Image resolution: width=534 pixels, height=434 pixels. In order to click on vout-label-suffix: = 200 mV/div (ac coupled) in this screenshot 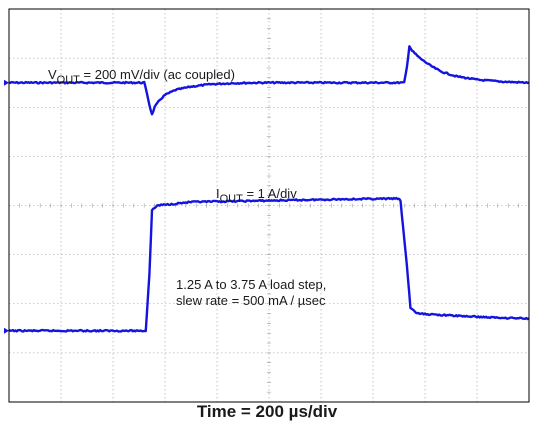, I will do `click(157, 74)`.